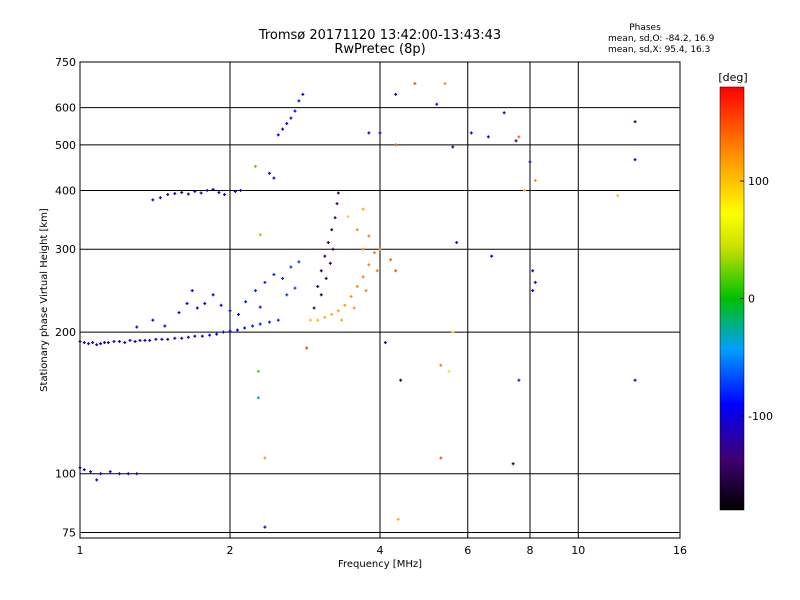 The height and width of the screenshot is (600, 800). What do you see at coordinates (760, 416) in the screenshot?
I see `colorbar-tick-label: -100` at bounding box center [760, 416].